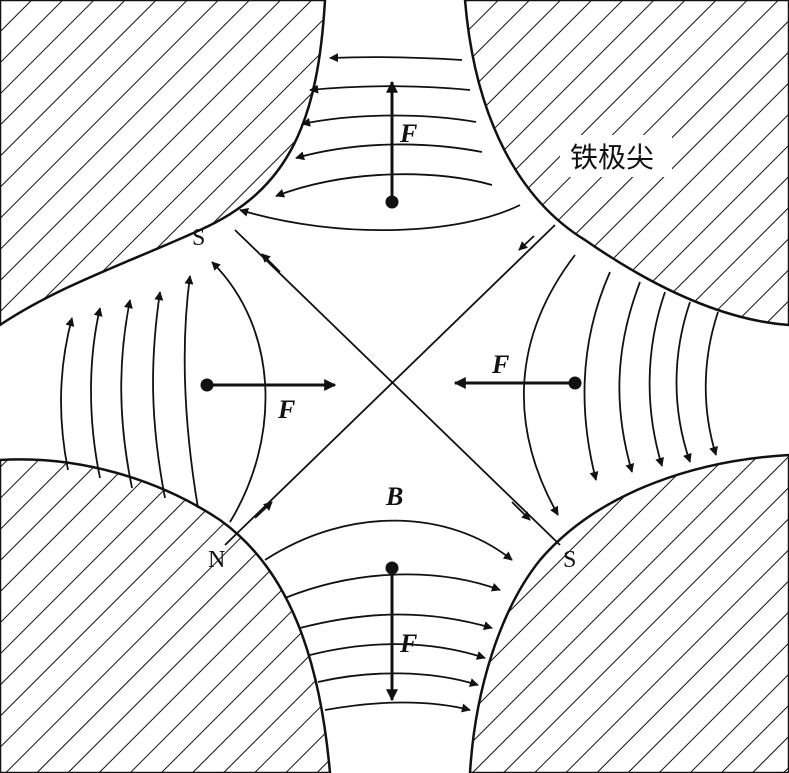 The width and height of the screenshot is (789, 773). I want to click on material-label-bg, so click(616, 156).